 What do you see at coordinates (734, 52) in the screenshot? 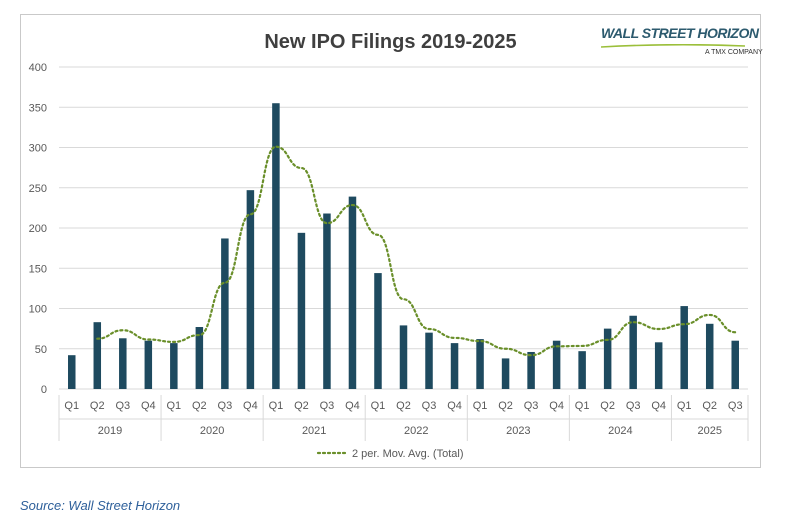
I see `logo-tagline: A TMX COMPANY` at bounding box center [734, 52].